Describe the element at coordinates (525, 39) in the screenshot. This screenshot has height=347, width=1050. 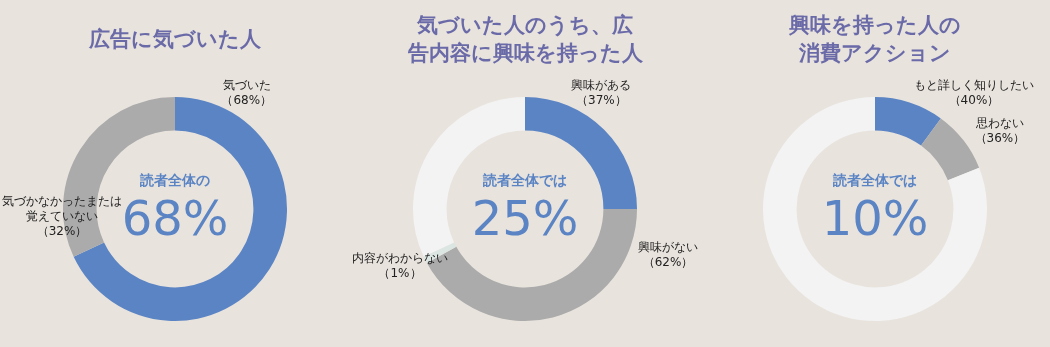
I see `chart-title: 気づいた人のうち、広告内容に興味を持った人` at that location.